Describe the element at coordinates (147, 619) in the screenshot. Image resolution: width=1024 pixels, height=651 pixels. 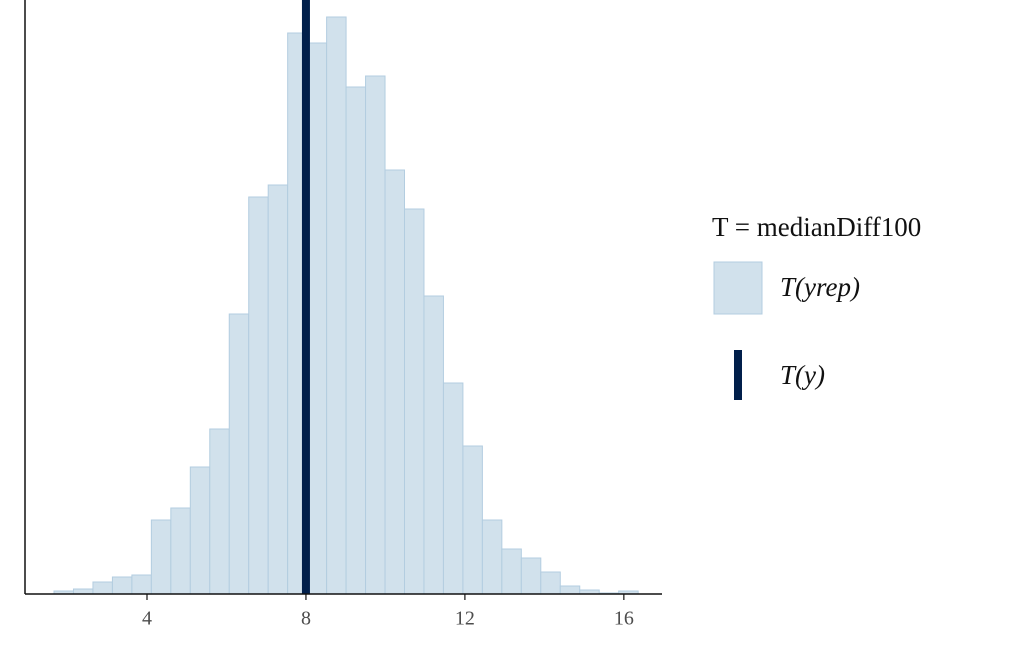
I see `x-tick-label: 4` at that location.